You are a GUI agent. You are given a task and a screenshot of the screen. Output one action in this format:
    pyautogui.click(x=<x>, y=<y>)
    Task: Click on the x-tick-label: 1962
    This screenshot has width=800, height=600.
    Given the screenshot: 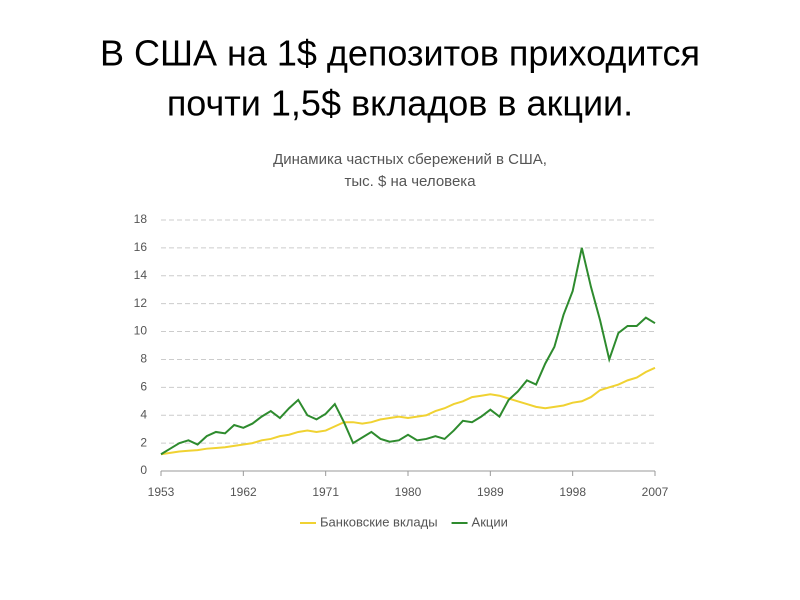 What is the action you would take?
    pyautogui.click(x=243, y=492)
    